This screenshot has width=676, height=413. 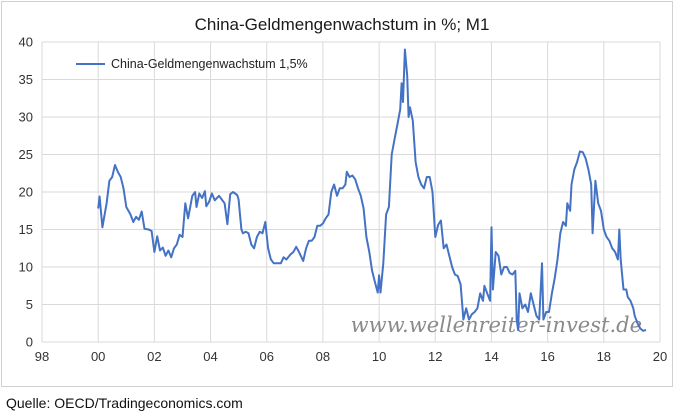 I want to click on y-tick-label: 15, so click(x=26, y=229).